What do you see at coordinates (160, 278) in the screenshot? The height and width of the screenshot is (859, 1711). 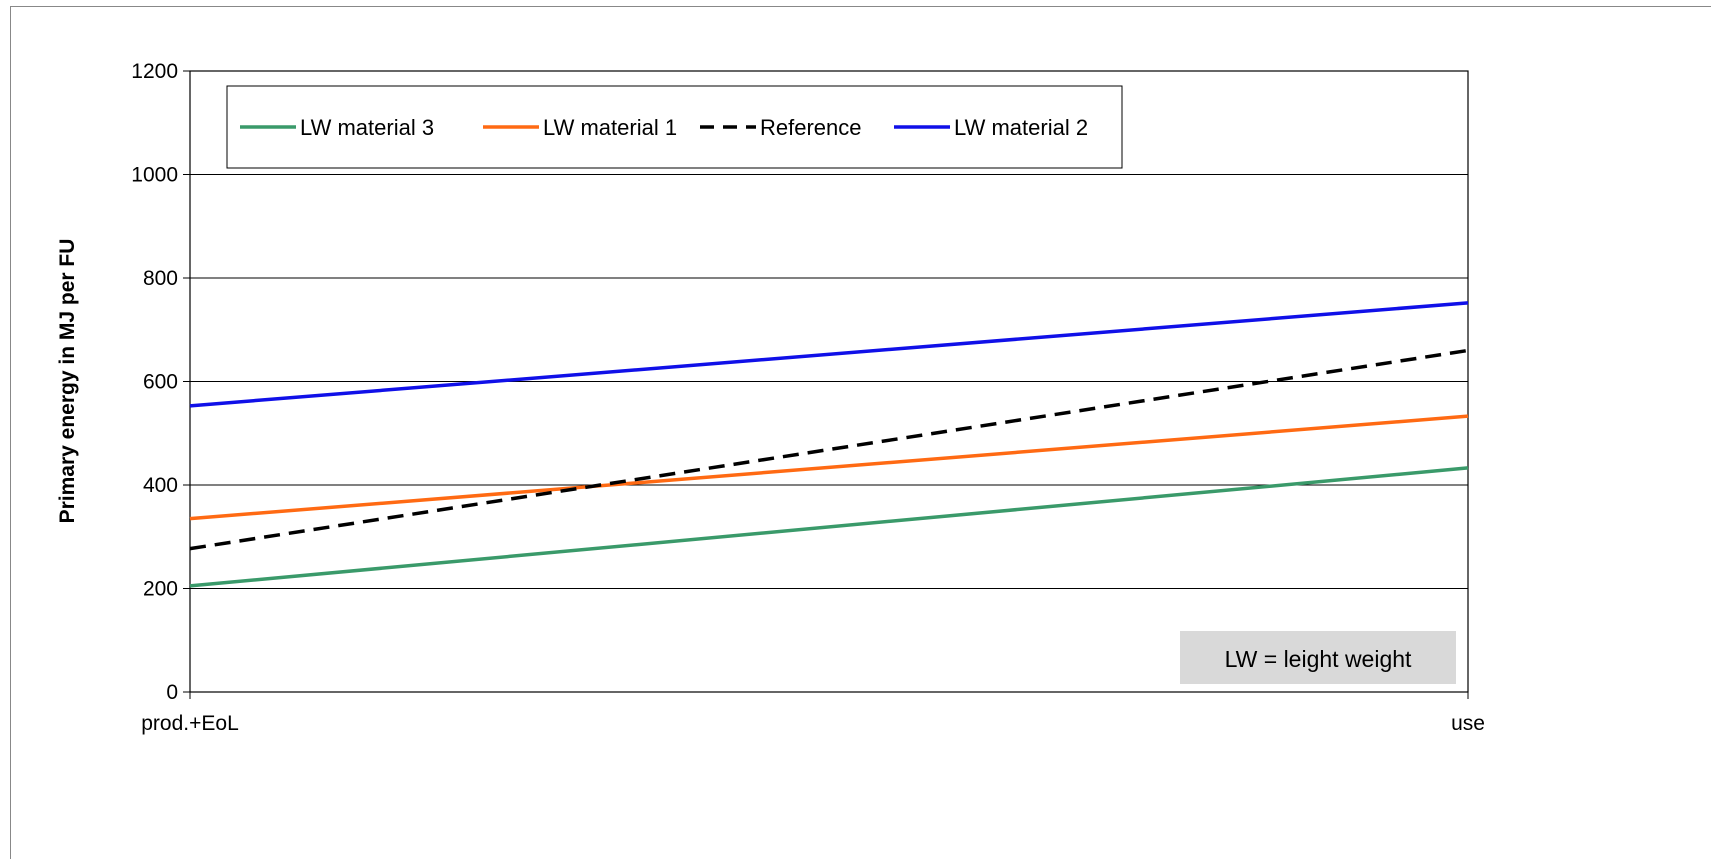 I see `y-tick-label: 800` at bounding box center [160, 278].